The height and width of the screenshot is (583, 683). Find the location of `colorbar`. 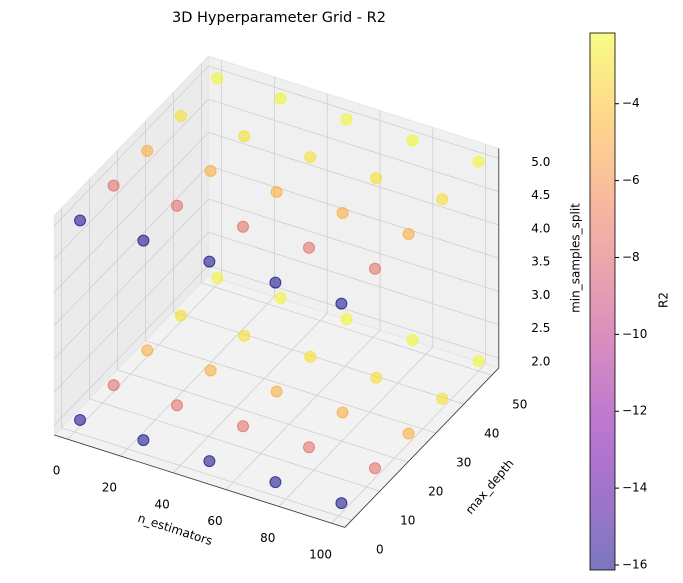

colorbar is located at coordinates (602, 301).